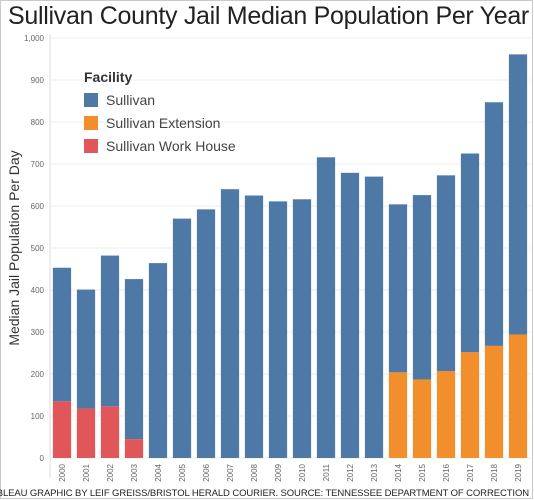  What do you see at coordinates (182, 338) in the screenshot?
I see `bar-sullivan-2005` at bounding box center [182, 338].